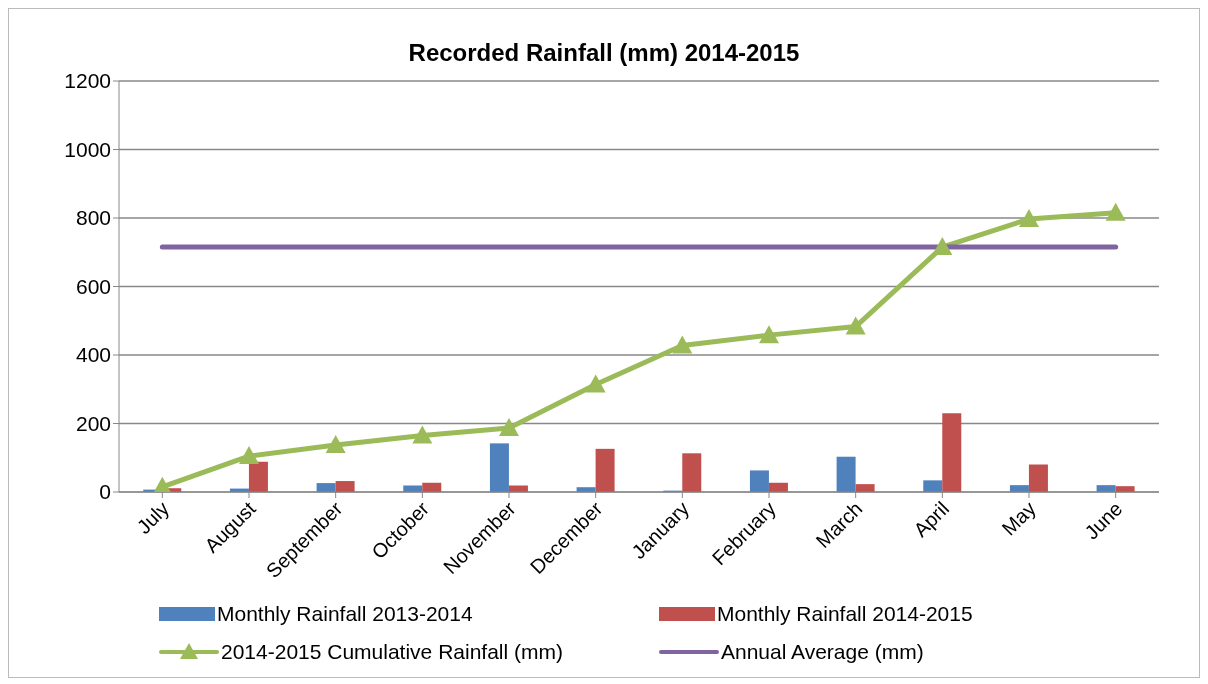 The image size is (1208, 684). What do you see at coordinates (87, 81) in the screenshot?
I see `y-tick-label: 1200` at bounding box center [87, 81].